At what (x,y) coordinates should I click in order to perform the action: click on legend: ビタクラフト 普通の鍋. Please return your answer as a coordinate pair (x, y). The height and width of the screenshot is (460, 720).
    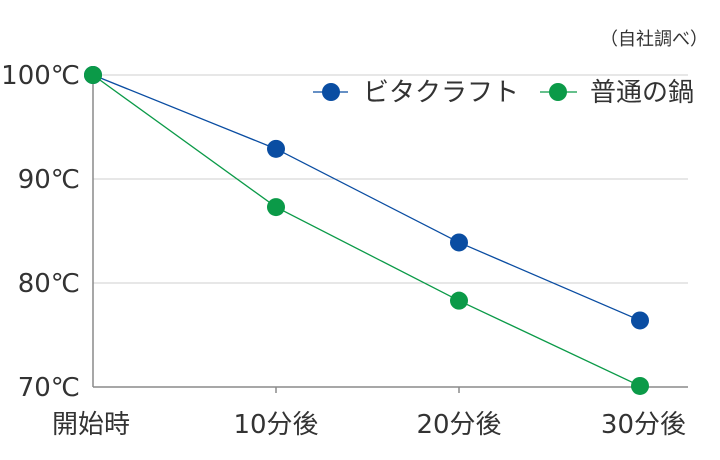
    Looking at the image, I should click on (503, 93).